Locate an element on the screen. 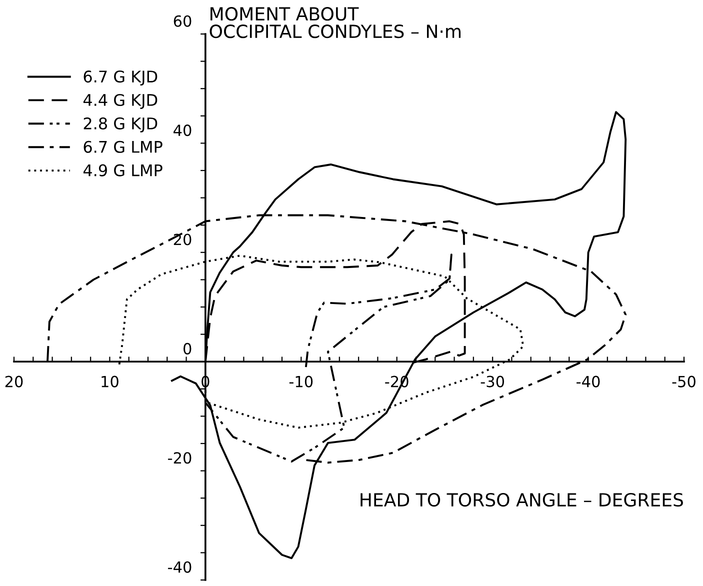 Image resolution: width=703 pixels, height=586 pixels. legend-label: 6.7 G LMP is located at coordinates (123, 146).